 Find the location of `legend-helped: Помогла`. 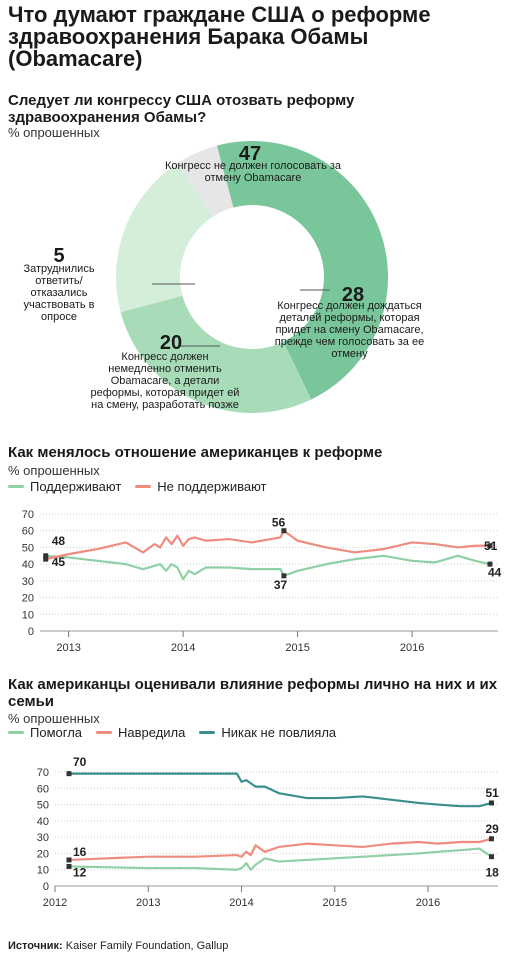

legend-helped: Помогла is located at coordinates (45, 732).